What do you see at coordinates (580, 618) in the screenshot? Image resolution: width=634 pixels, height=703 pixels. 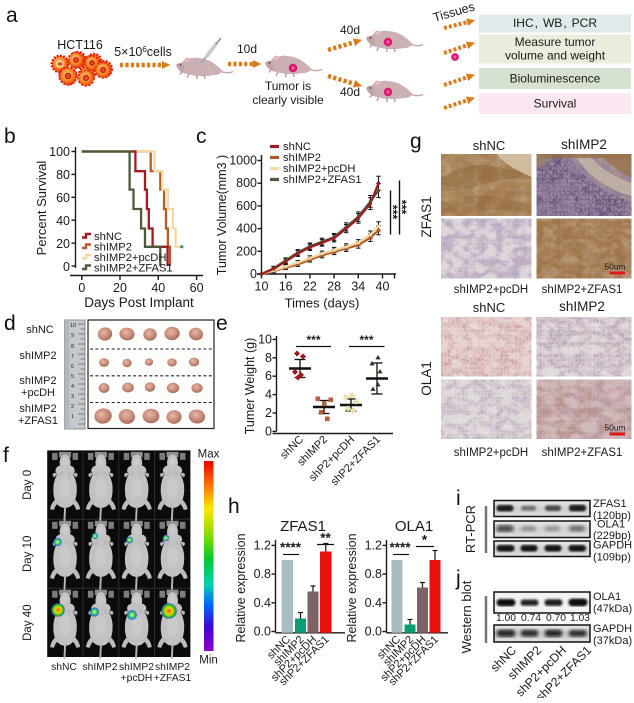 I see `svg-text: 1.03` at bounding box center [580, 618].